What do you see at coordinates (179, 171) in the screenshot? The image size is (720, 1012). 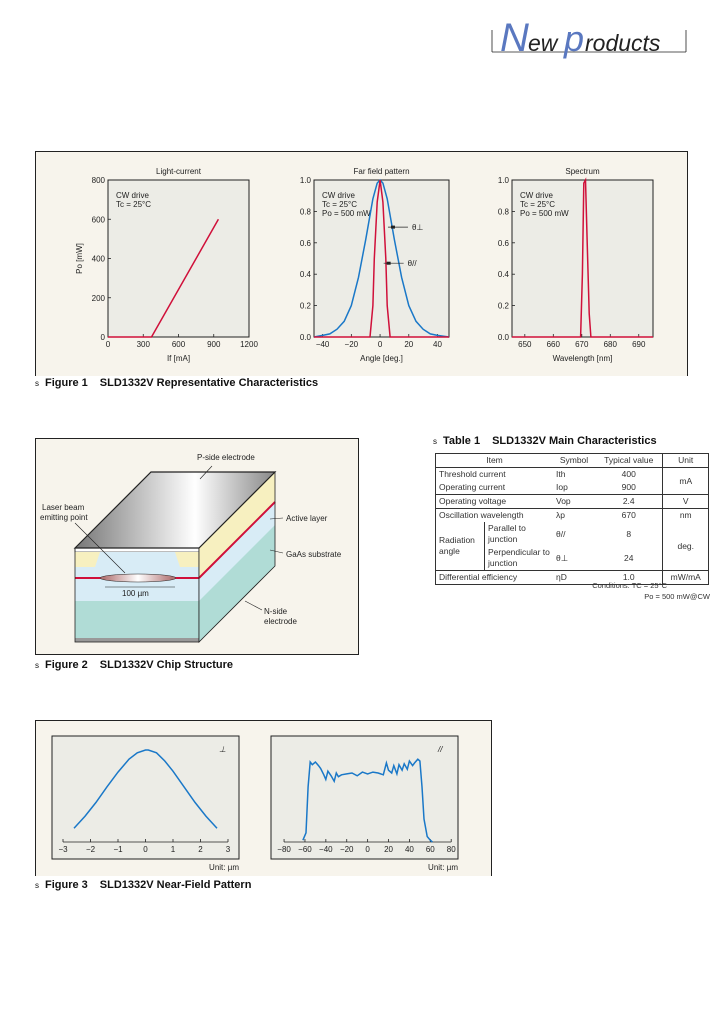 I see `chart-title: Light-current` at bounding box center [179, 171].